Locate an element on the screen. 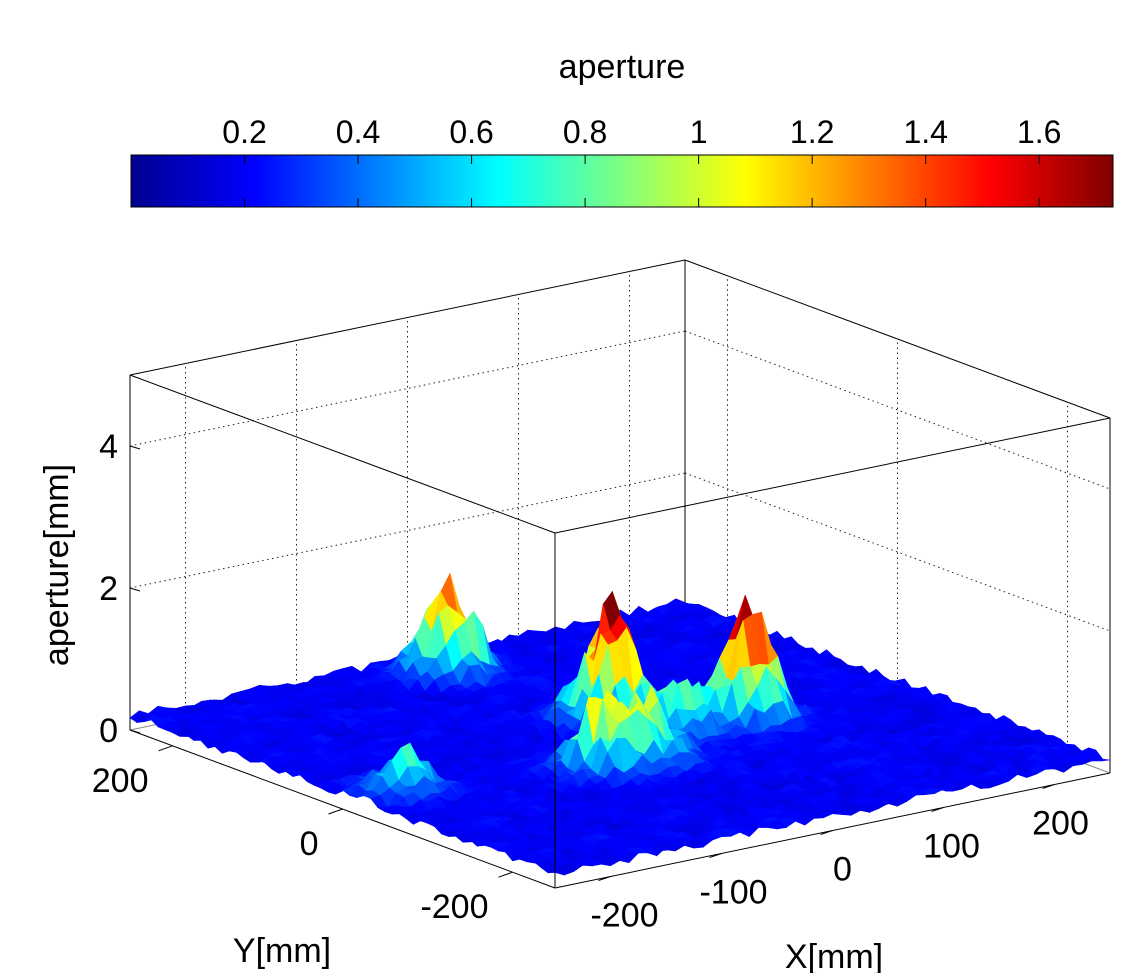  colorbar-tick-label: 1.6 is located at coordinates (1039, 132).